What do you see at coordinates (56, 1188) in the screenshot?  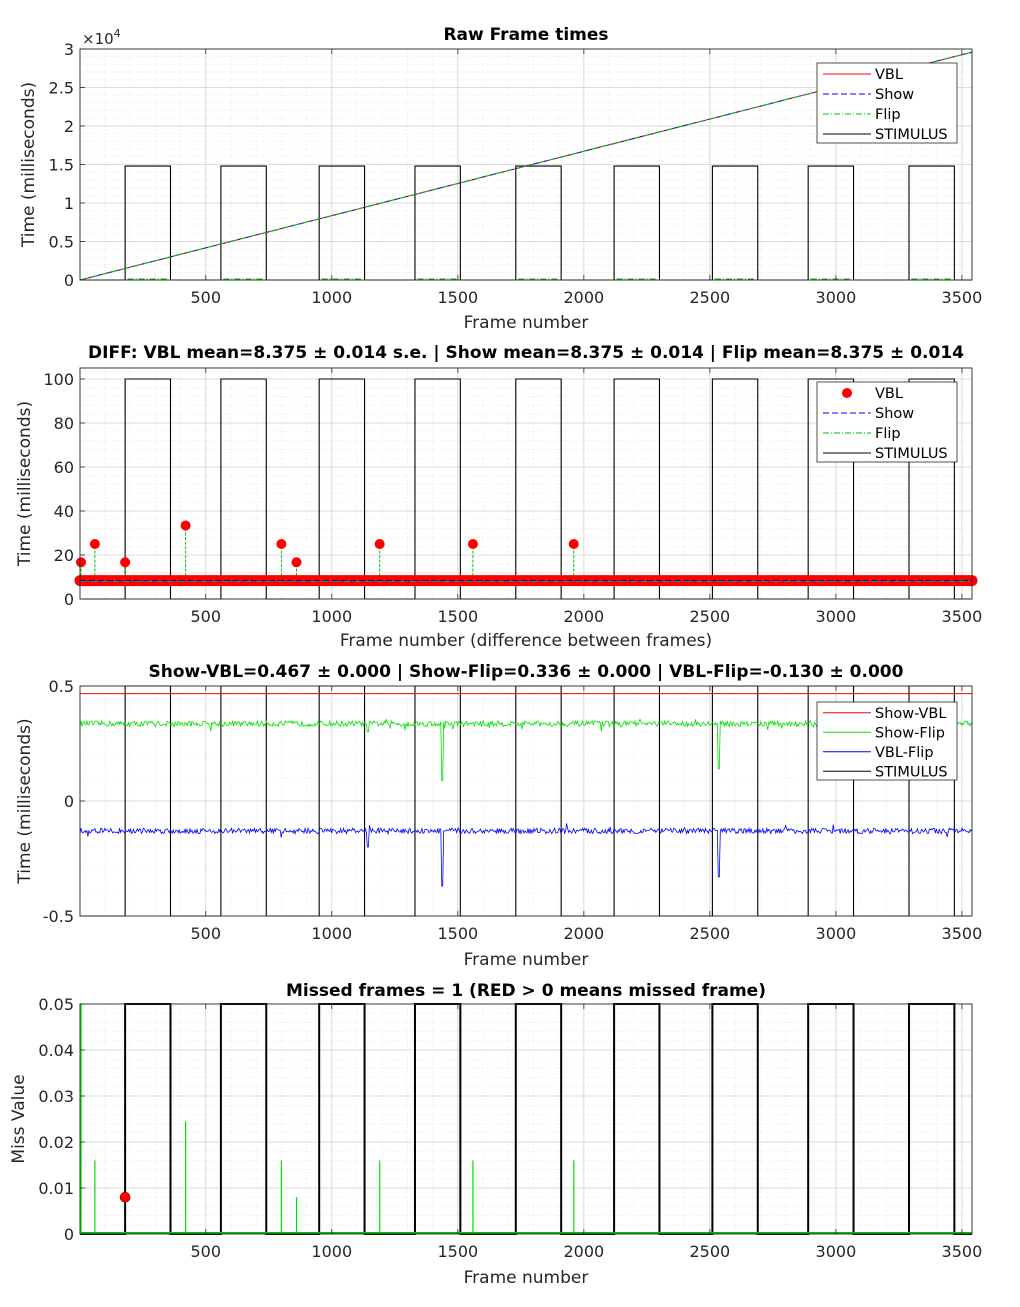 I see `y-tick-label: 0.01` at bounding box center [56, 1188].